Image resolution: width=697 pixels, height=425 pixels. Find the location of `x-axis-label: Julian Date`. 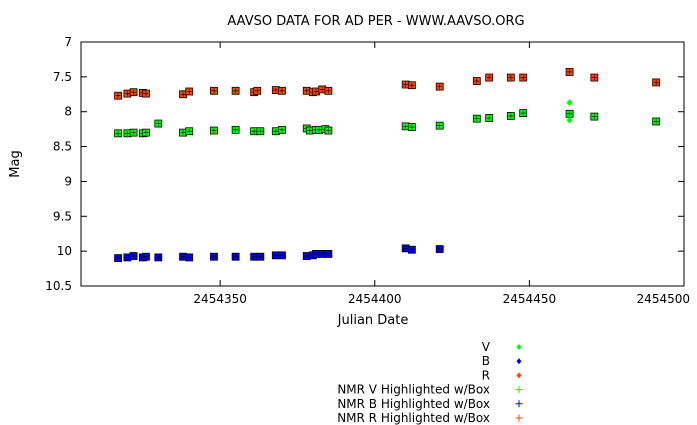

x-axis-label: Julian Date is located at coordinates (373, 320).